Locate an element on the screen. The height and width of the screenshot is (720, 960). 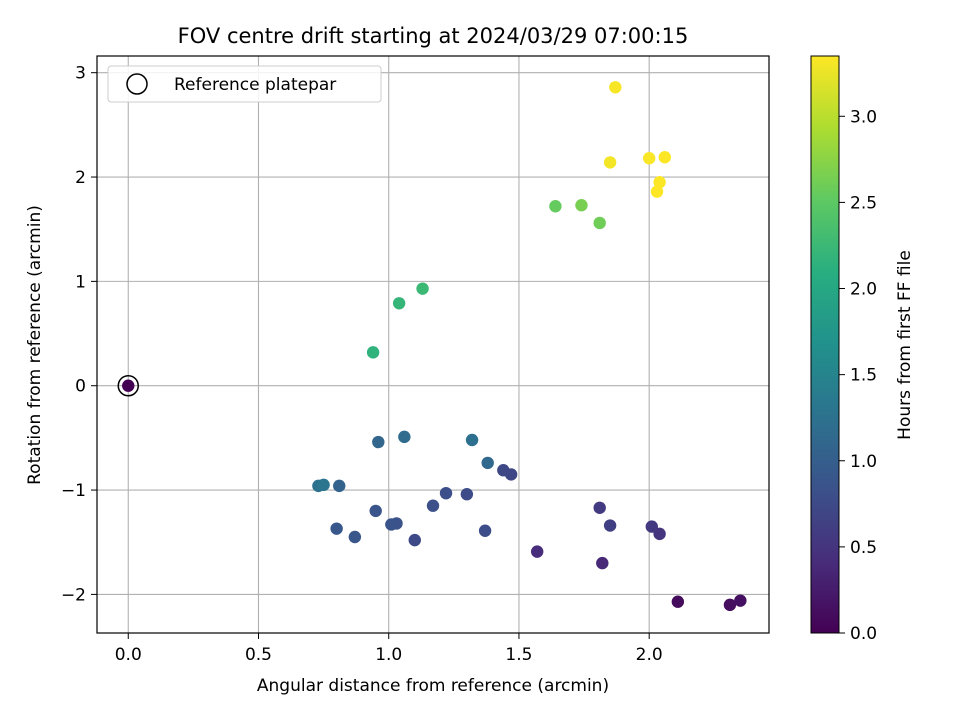
x-tick-label: 0.0 is located at coordinates (128, 655).